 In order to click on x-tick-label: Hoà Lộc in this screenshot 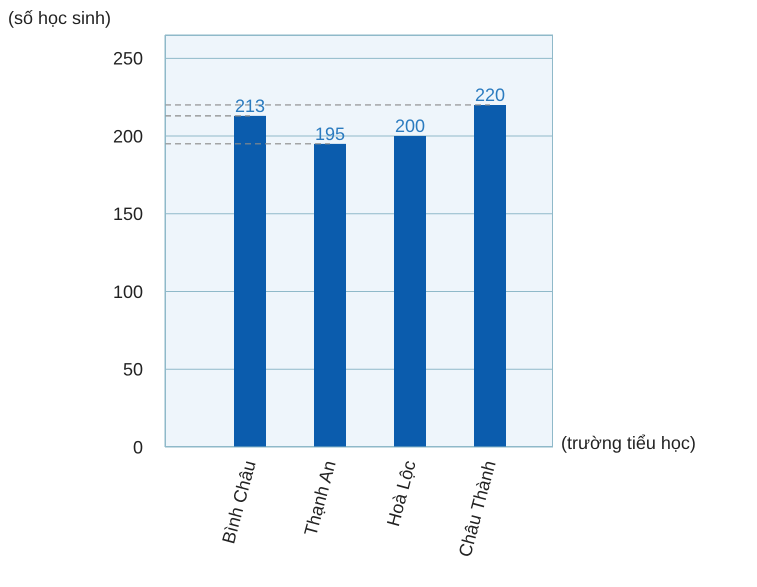, I will do `click(401, 493)`.